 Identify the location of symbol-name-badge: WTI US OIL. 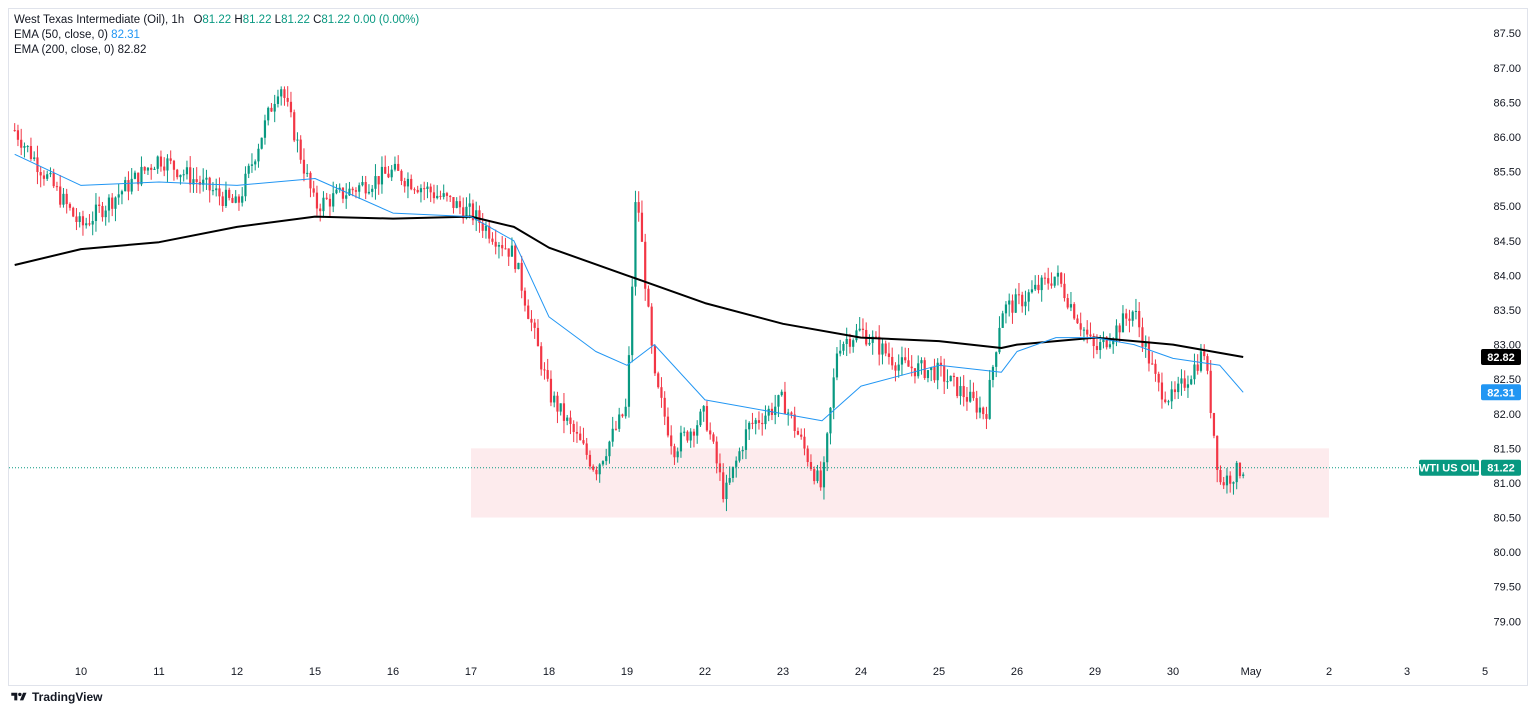
(1449, 467).